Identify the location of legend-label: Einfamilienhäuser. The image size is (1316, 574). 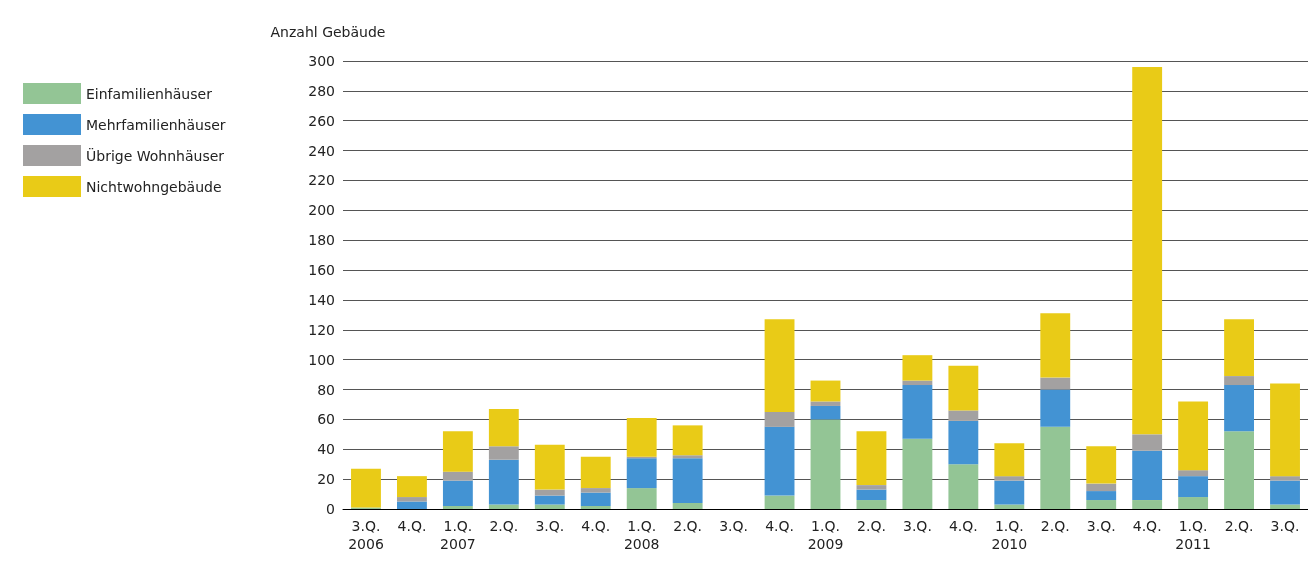
(149, 93).